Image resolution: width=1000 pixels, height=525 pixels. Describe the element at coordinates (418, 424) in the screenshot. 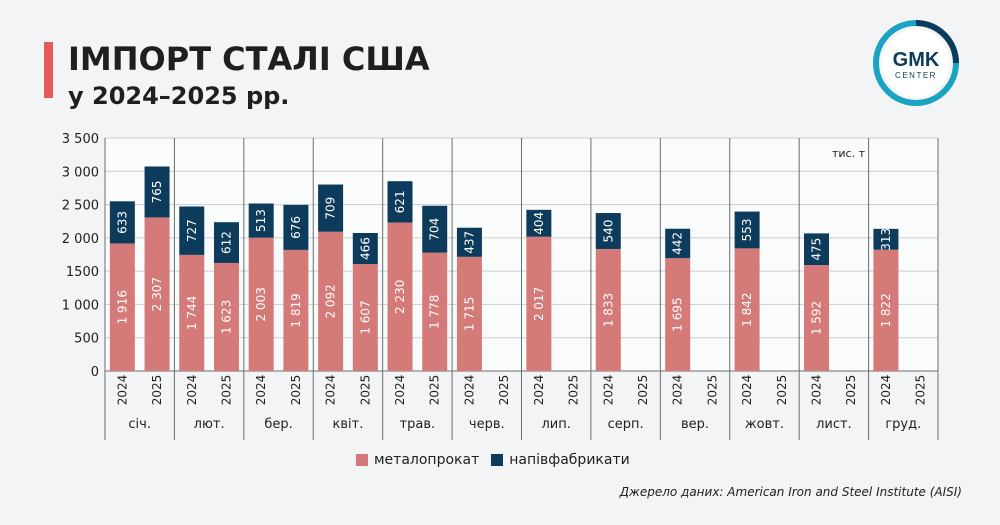

I see `x-group-label: трав.` at that location.